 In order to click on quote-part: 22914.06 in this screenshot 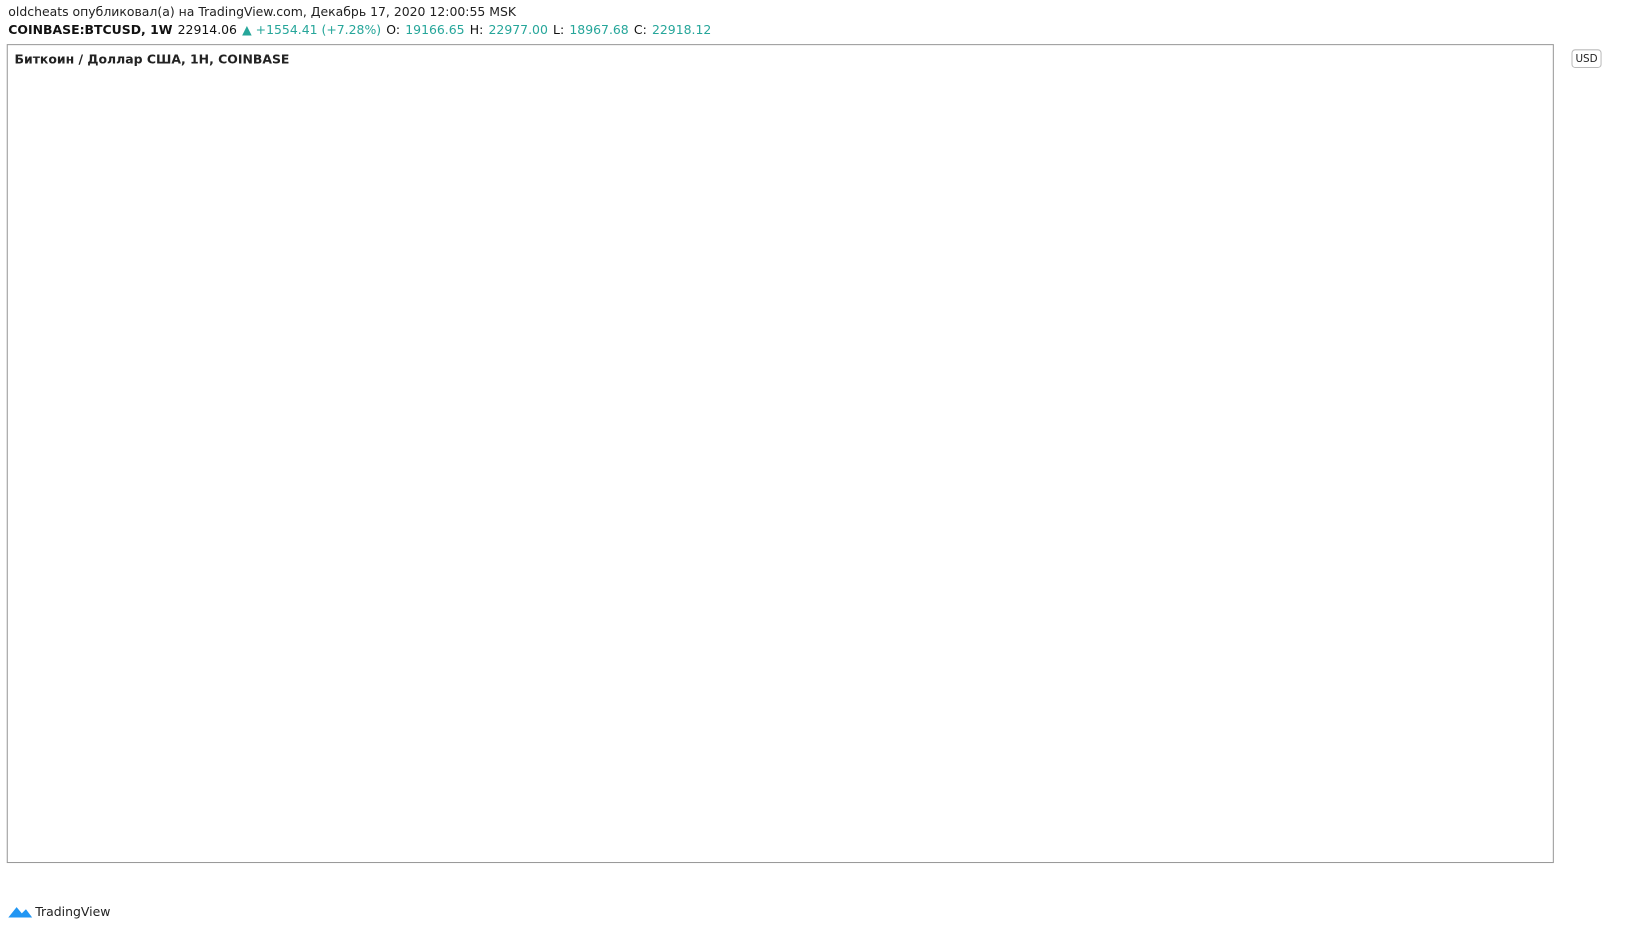, I will do `click(207, 29)`.